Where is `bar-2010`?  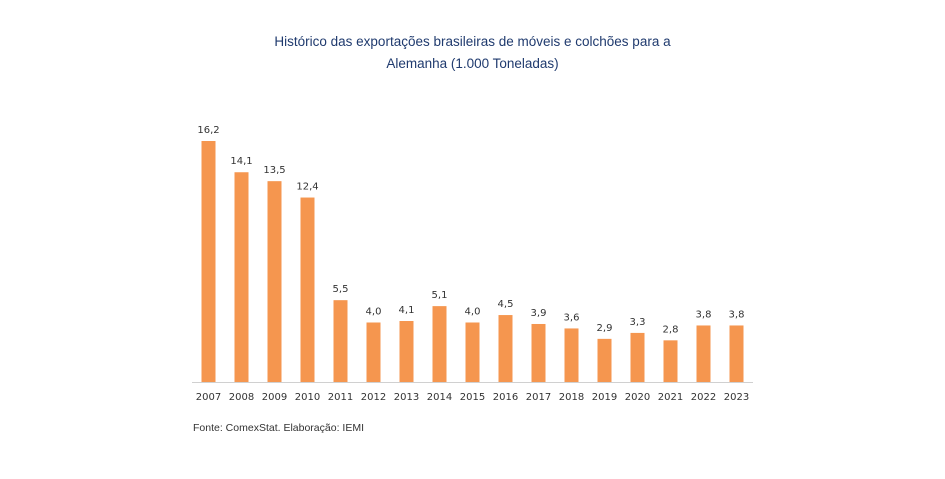
bar-2010 is located at coordinates (307, 289).